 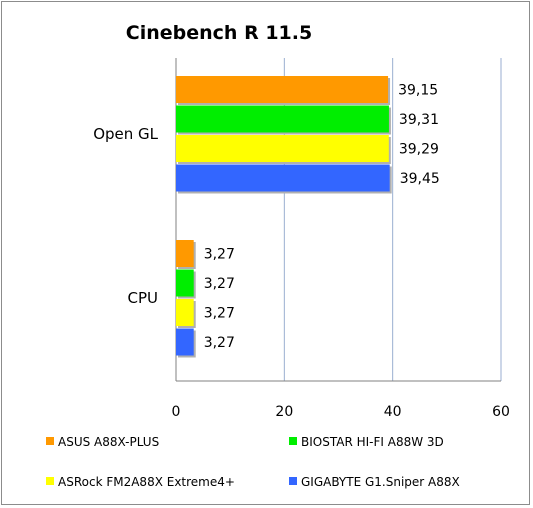 I want to click on data-label: 39,45, so click(x=420, y=179).